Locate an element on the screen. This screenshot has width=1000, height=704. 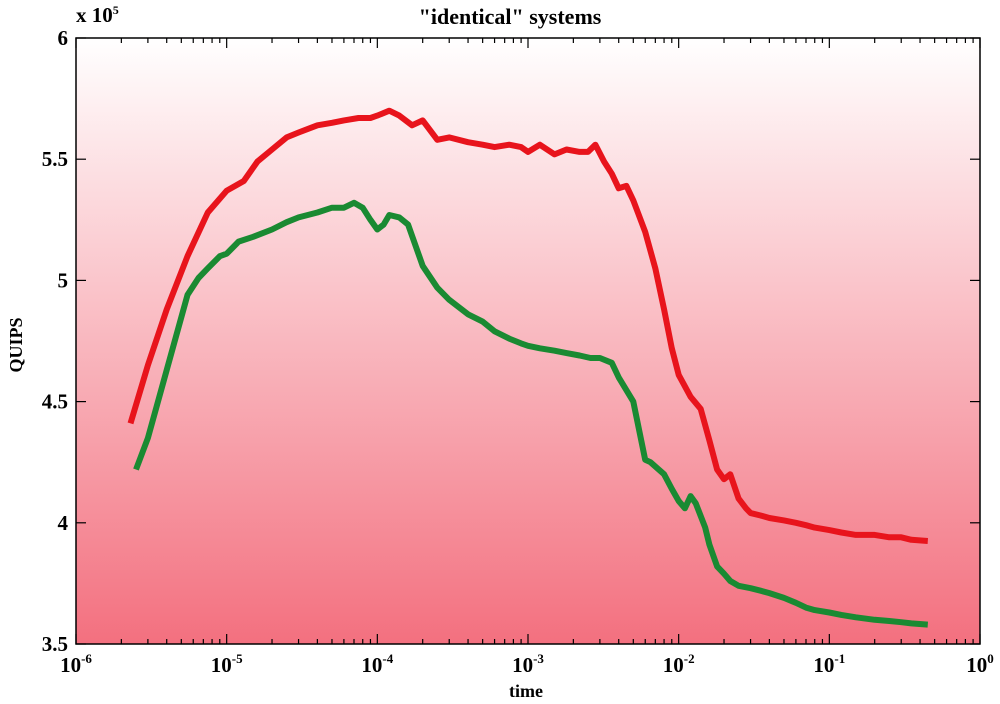
y-tick-label: 3.5 is located at coordinates (55, 644).